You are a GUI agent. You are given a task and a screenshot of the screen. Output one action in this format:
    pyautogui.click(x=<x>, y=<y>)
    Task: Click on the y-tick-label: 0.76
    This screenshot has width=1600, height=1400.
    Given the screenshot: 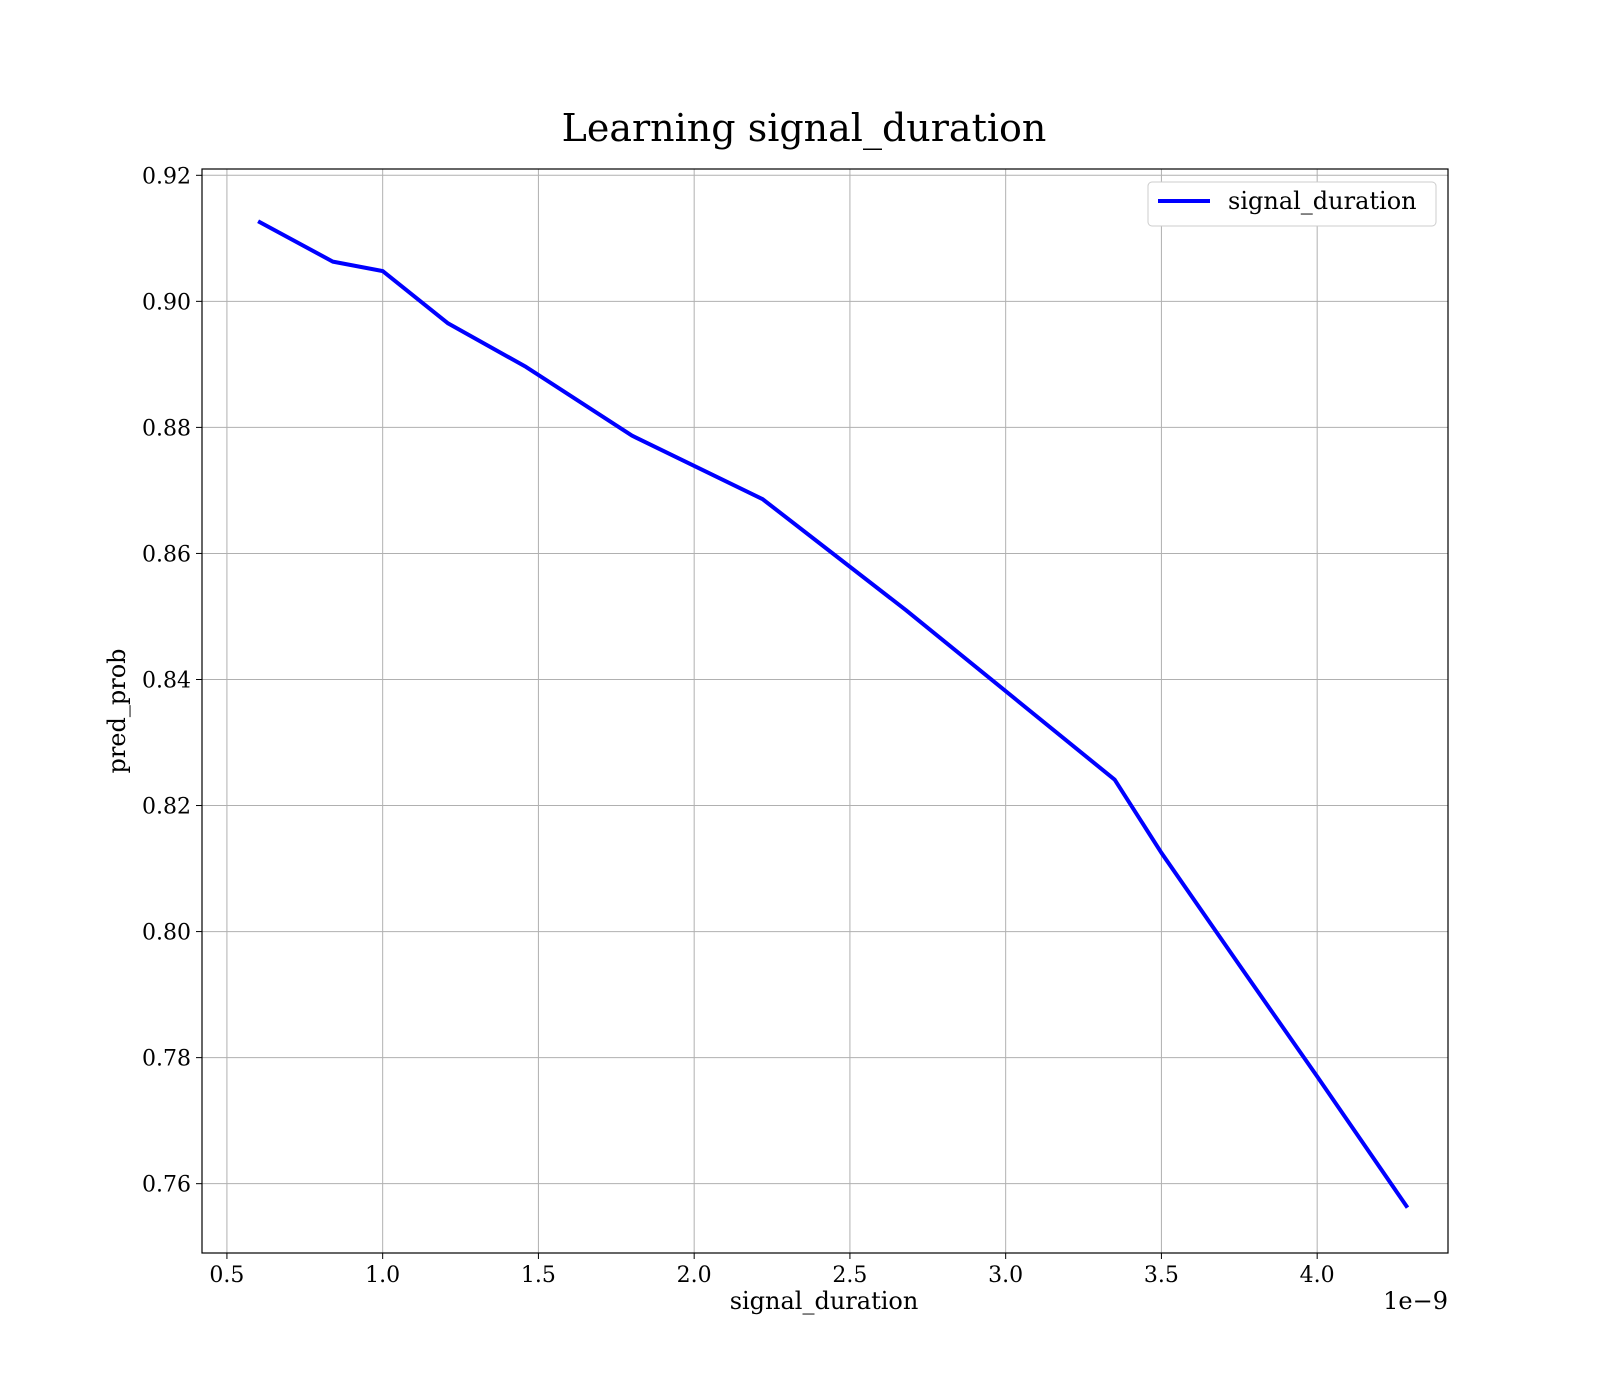 What is the action you would take?
    pyautogui.click(x=166, y=1185)
    